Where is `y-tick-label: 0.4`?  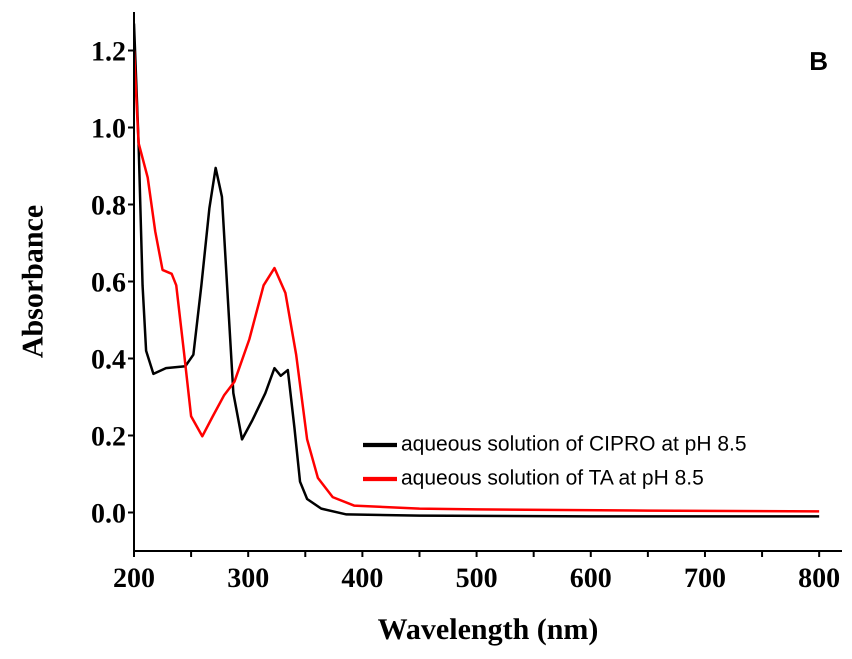
y-tick-label: 0.4 is located at coordinates (108, 360).